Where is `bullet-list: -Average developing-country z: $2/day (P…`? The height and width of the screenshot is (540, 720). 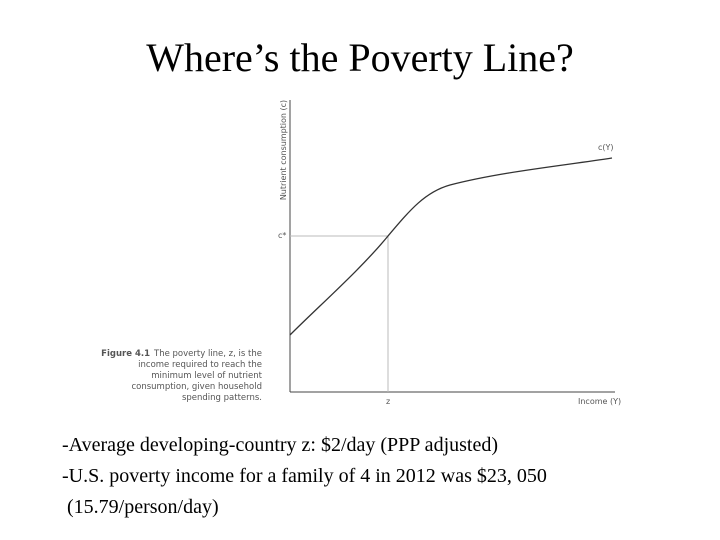 bullet-list: -Average developing-country z: $2/day (P… is located at coordinates (304, 476).